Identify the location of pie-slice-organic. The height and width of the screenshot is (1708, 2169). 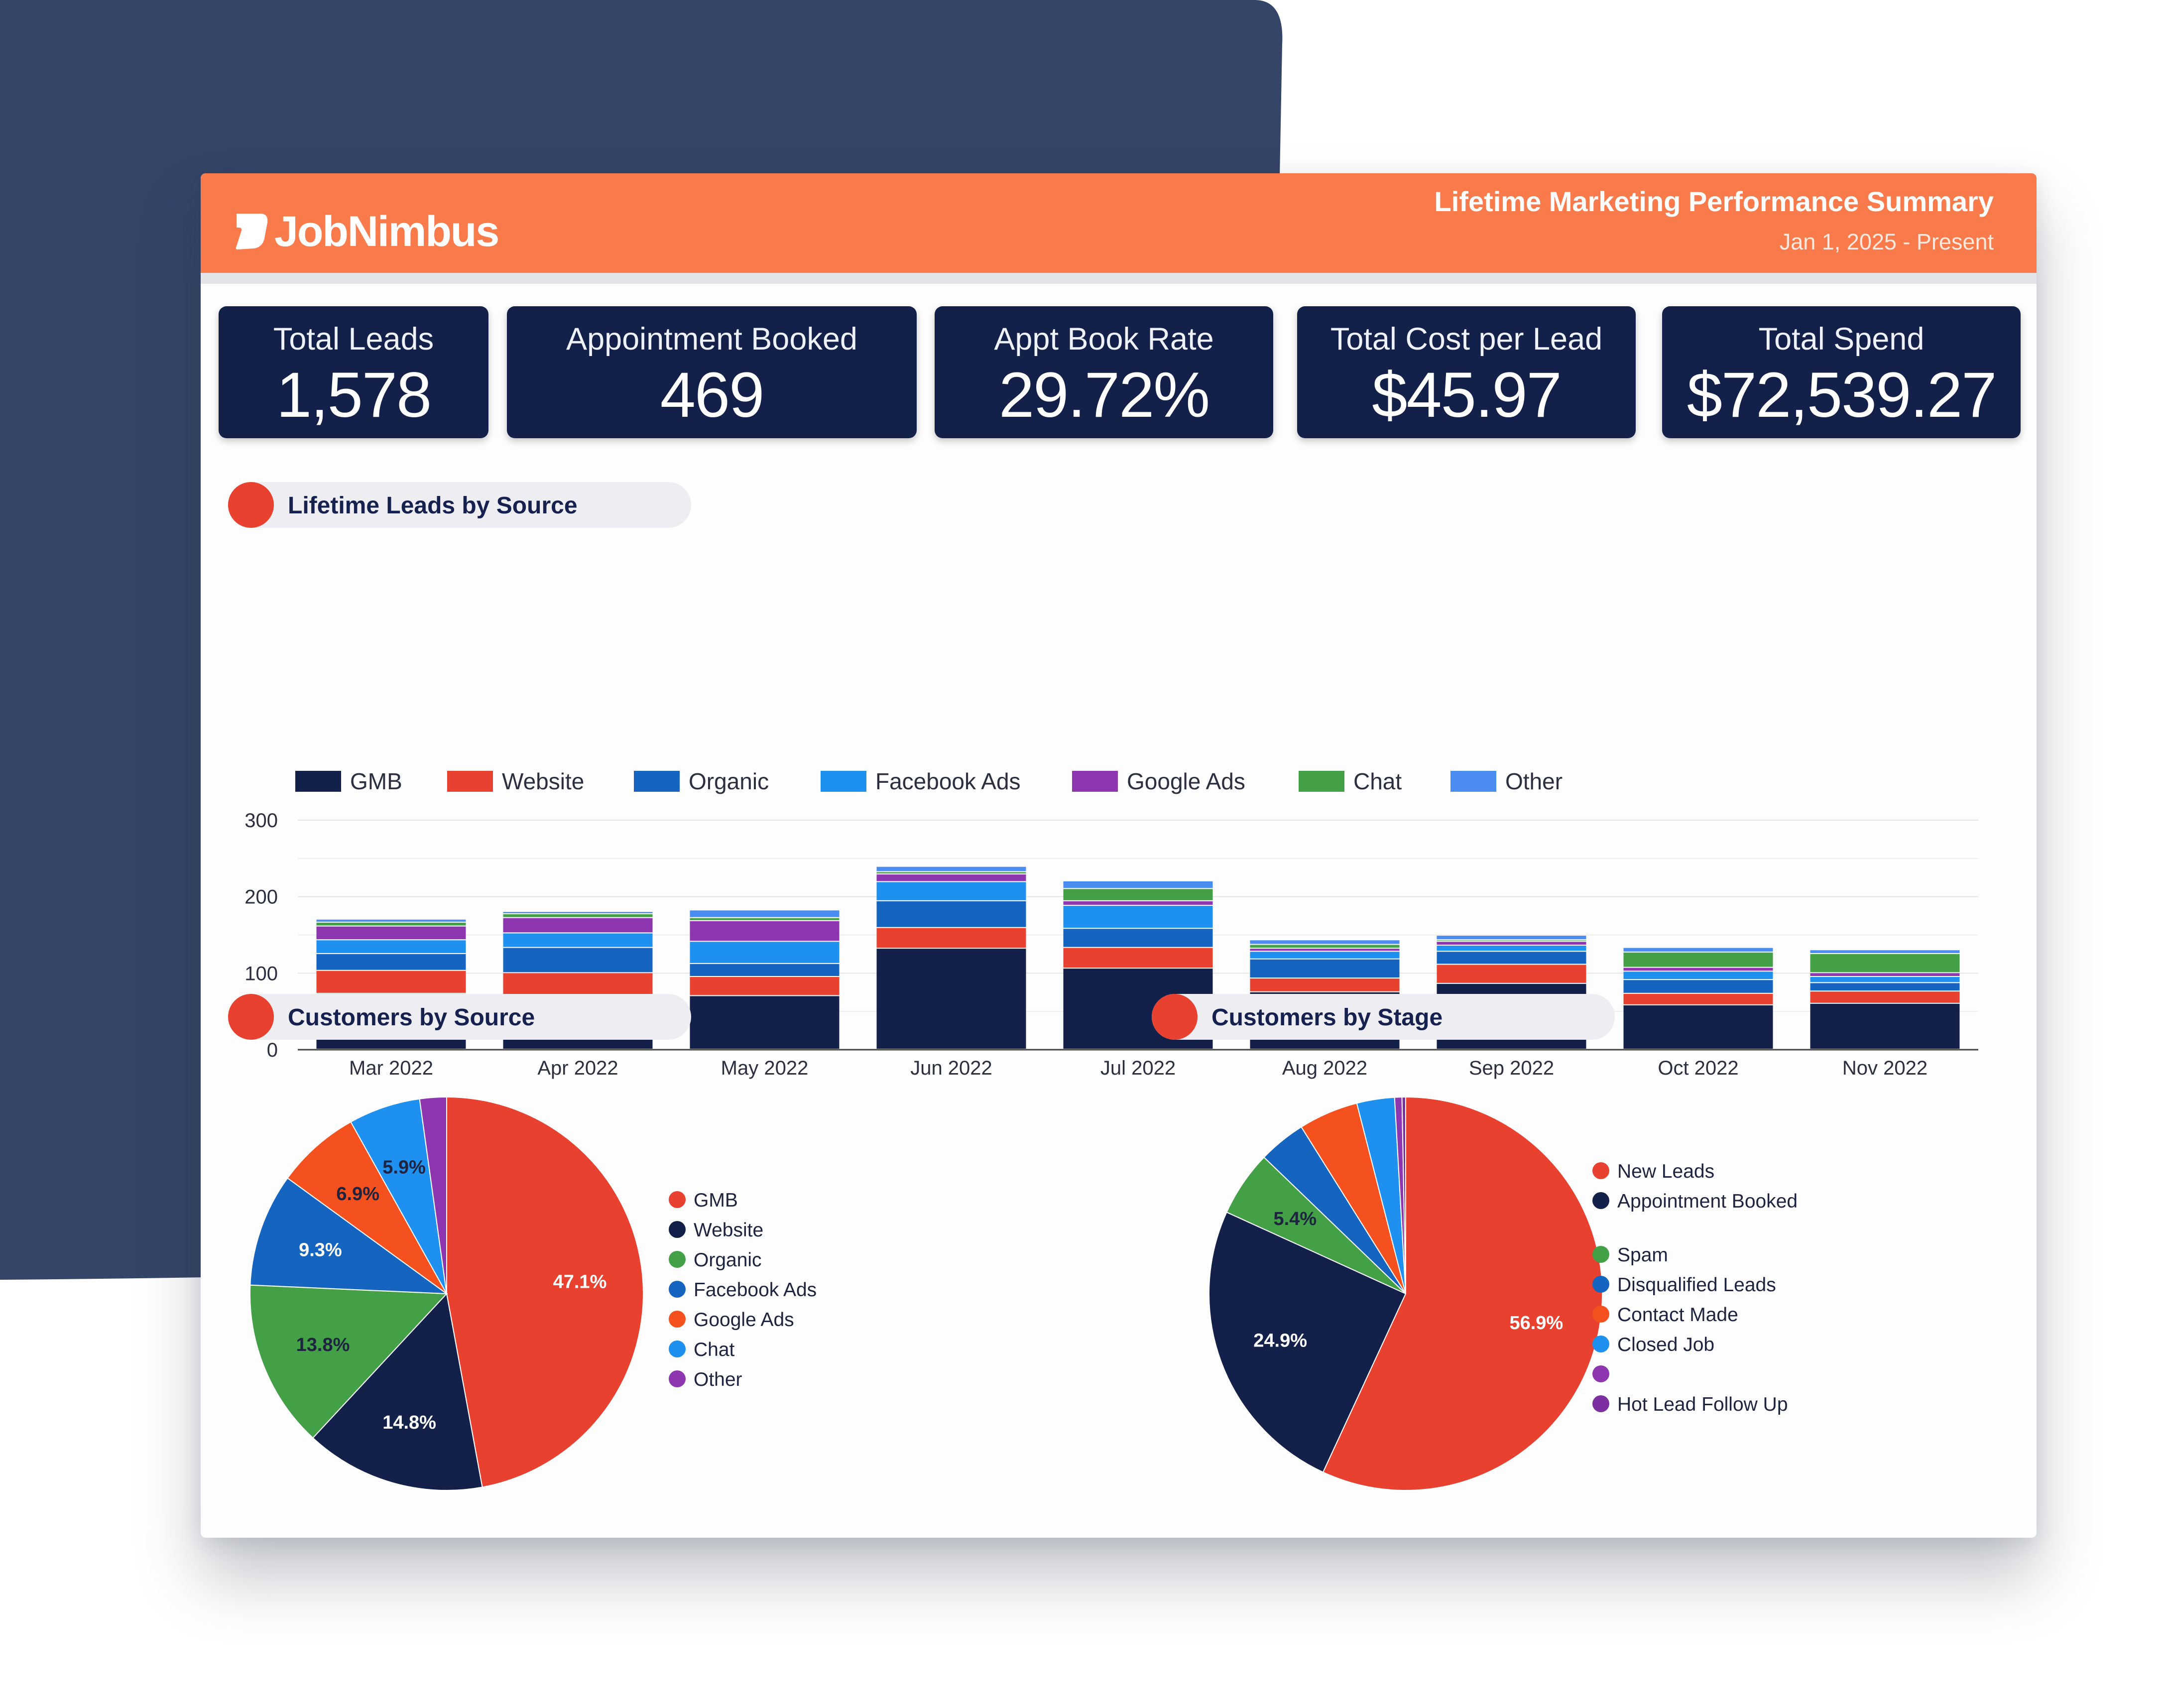
(348, 1361).